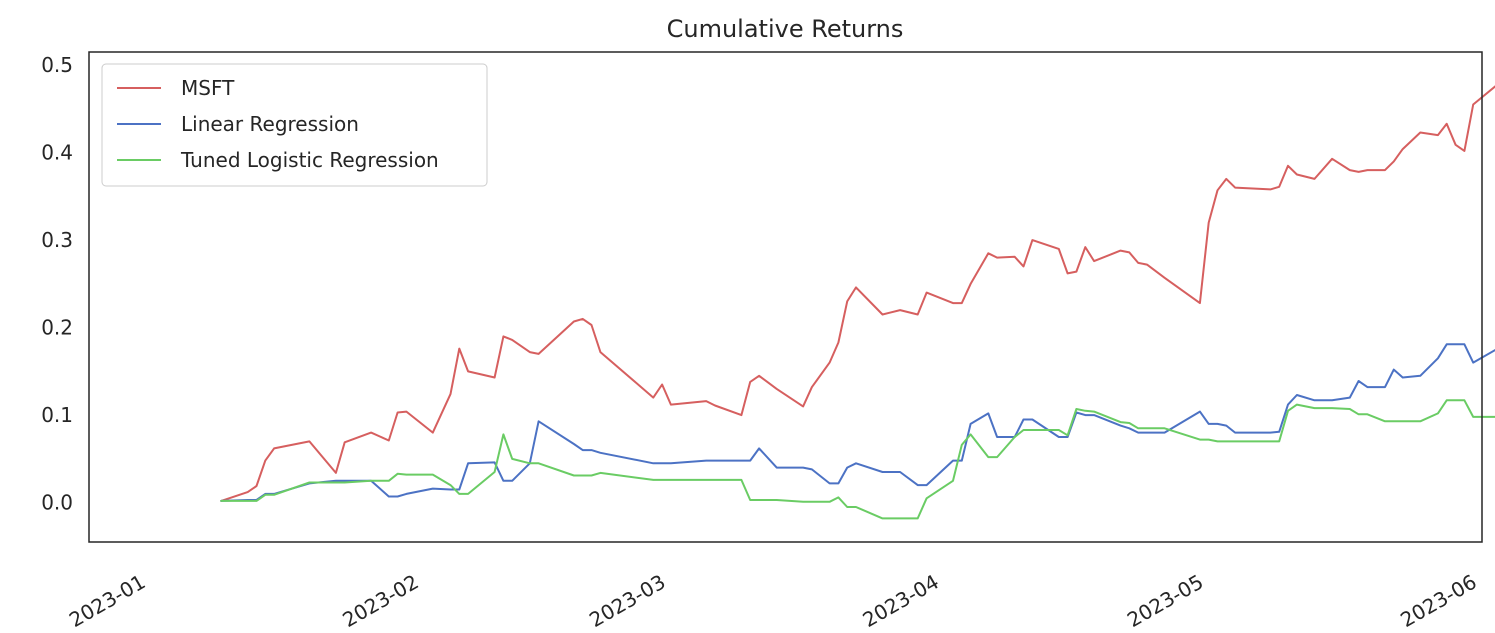 The height and width of the screenshot is (633, 1495). Describe the element at coordinates (309, 160) in the screenshot. I see `legend-label: Tuned Logistic Regression` at that location.